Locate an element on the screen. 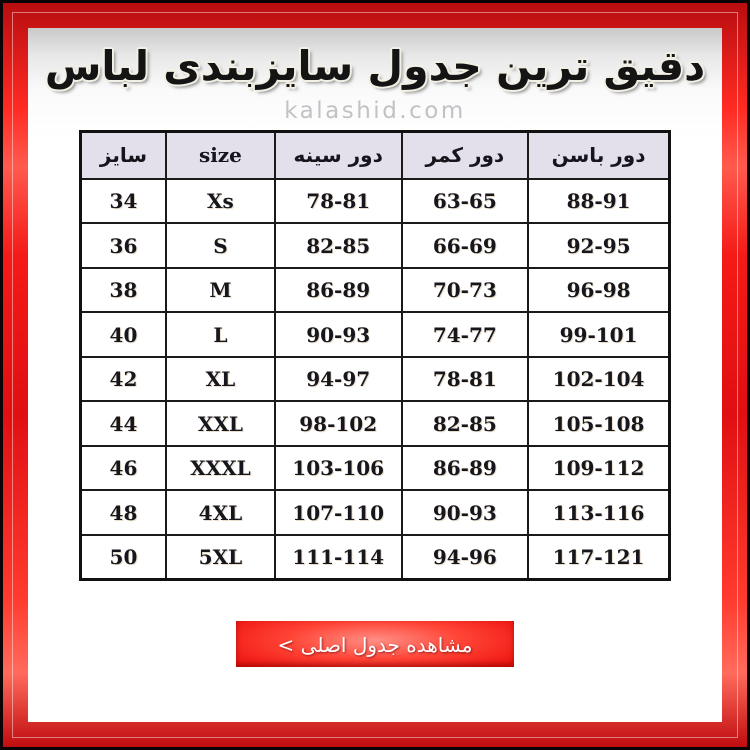  cell-waist: 94-96 is located at coordinates (465, 557).